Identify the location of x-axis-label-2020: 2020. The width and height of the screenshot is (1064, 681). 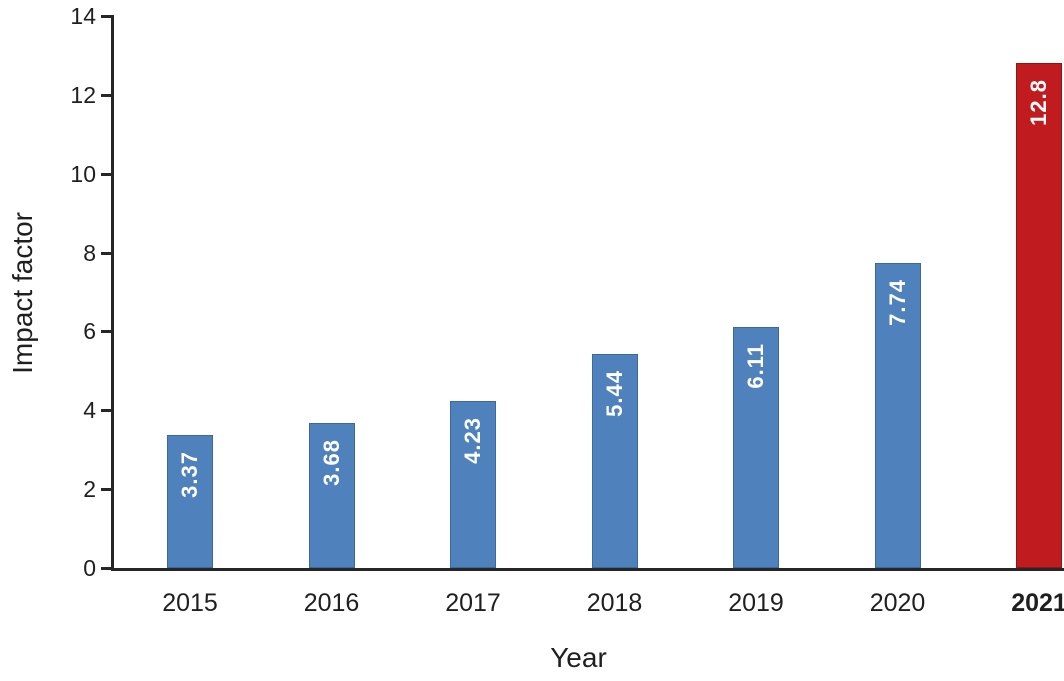
(897, 603).